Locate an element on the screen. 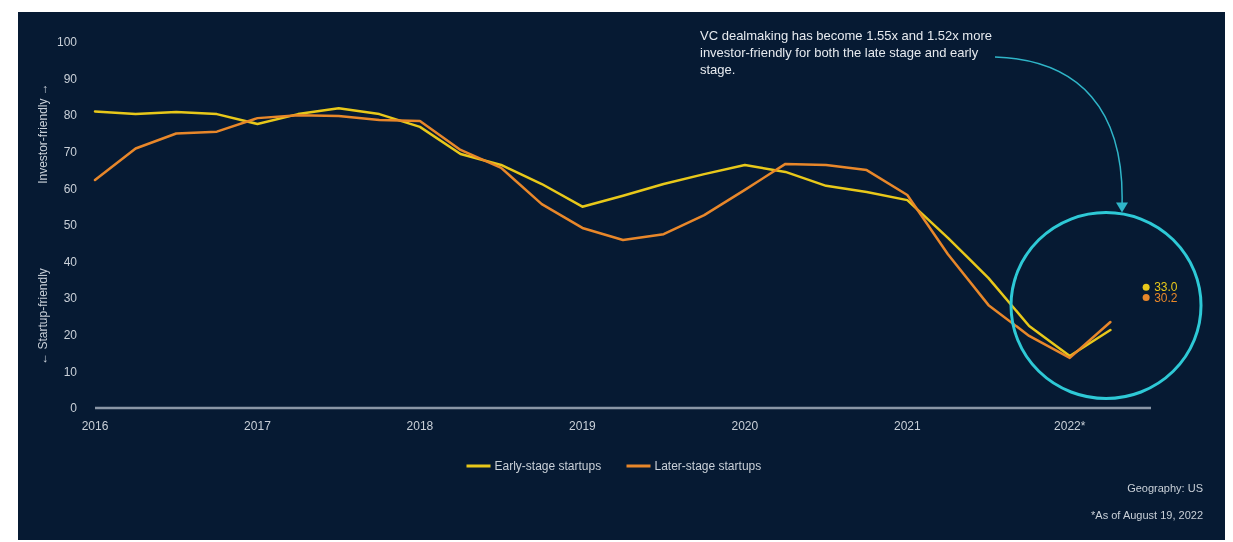 This screenshot has height=542, width=1233. legend-label: Later-stage startups is located at coordinates (708, 466).